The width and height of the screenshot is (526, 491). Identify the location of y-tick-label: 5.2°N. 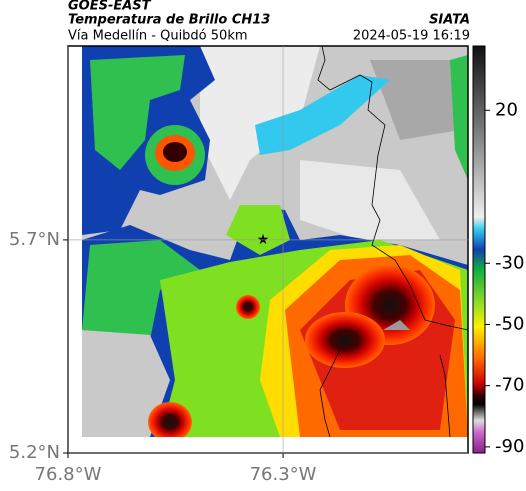
(34, 452).